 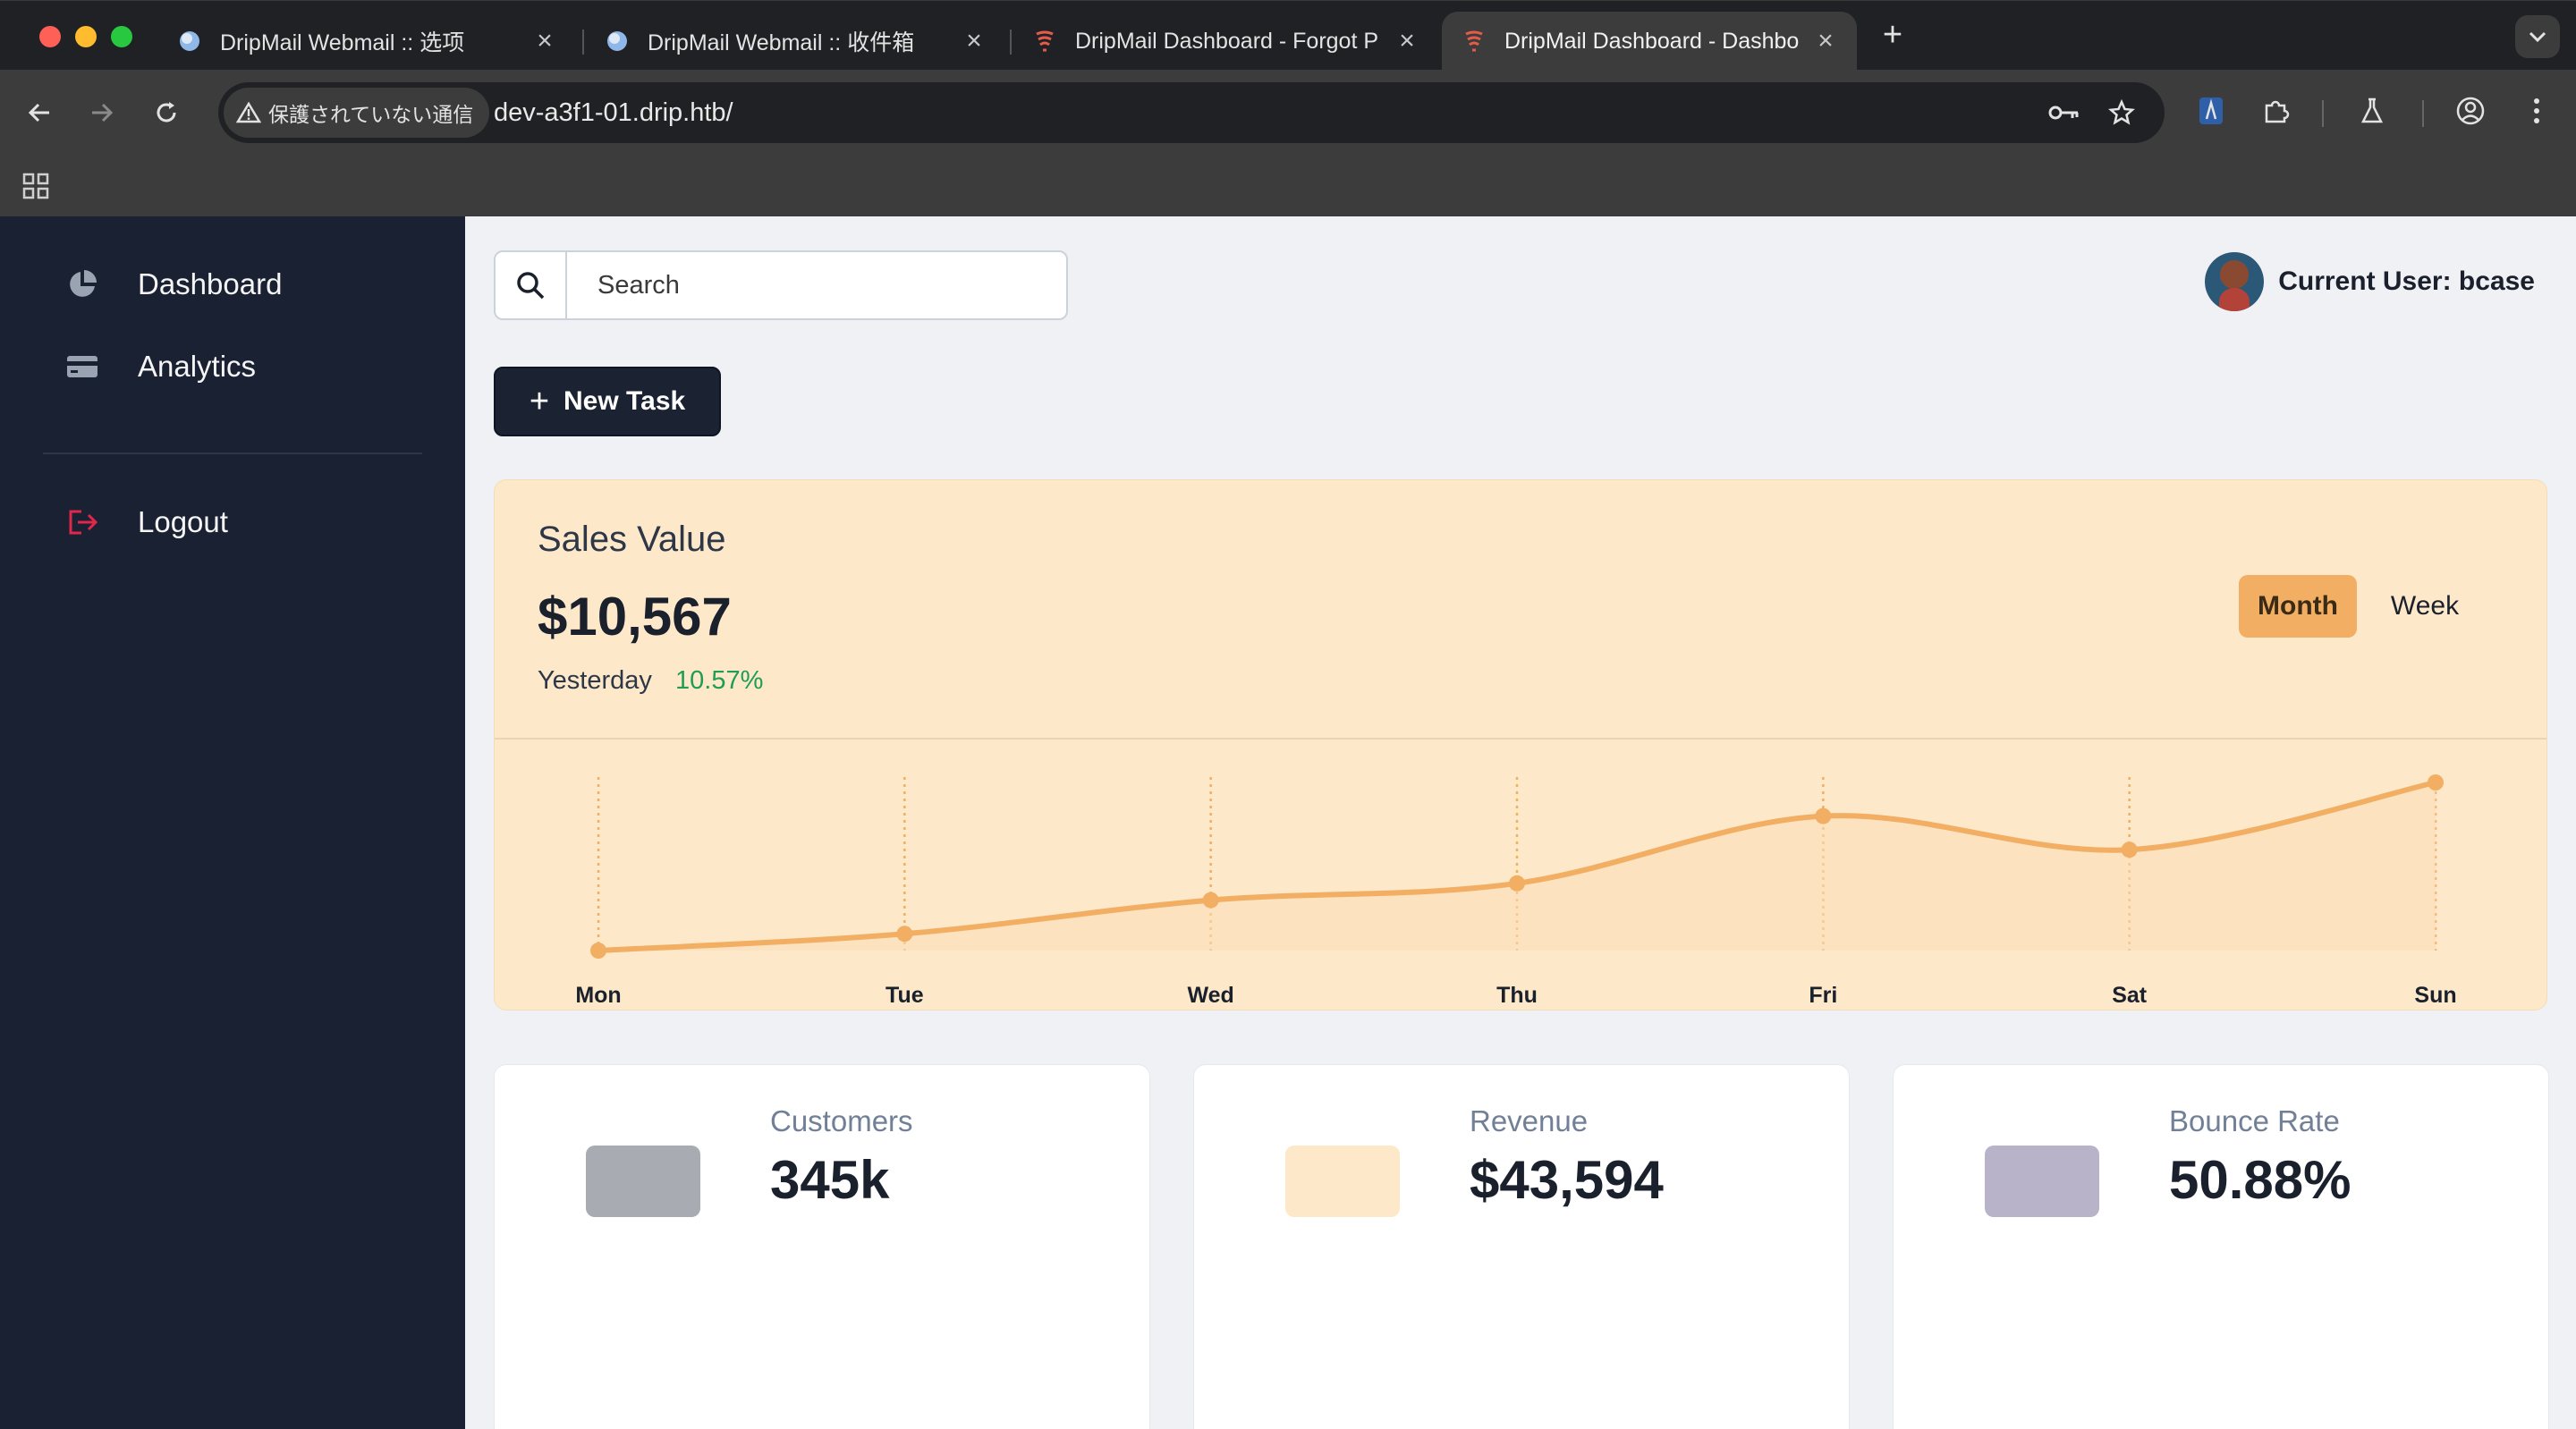 What do you see at coordinates (342, 42) in the screenshot?
I see `tab-title: DripMail Webmail :: 选项` at bounding box center [342, 42].